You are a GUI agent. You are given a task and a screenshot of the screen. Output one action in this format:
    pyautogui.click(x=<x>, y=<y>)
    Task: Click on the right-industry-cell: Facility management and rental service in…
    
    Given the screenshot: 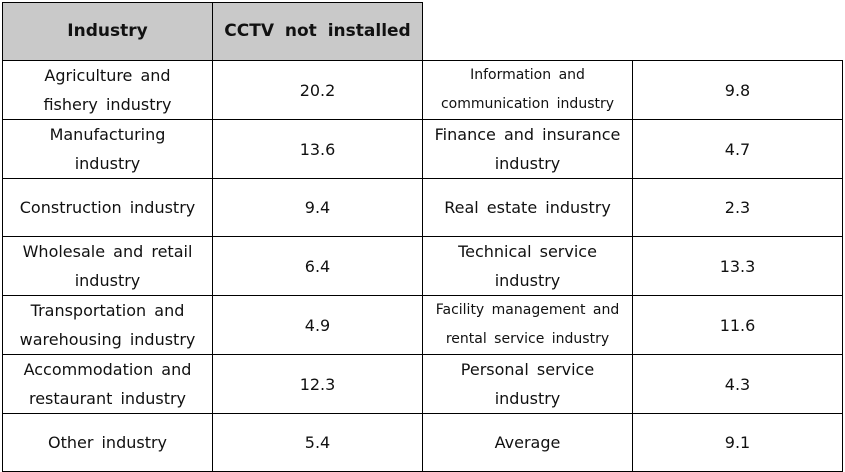 What is the action you would take?
    pyautogui.click(x=527, y=325)
    